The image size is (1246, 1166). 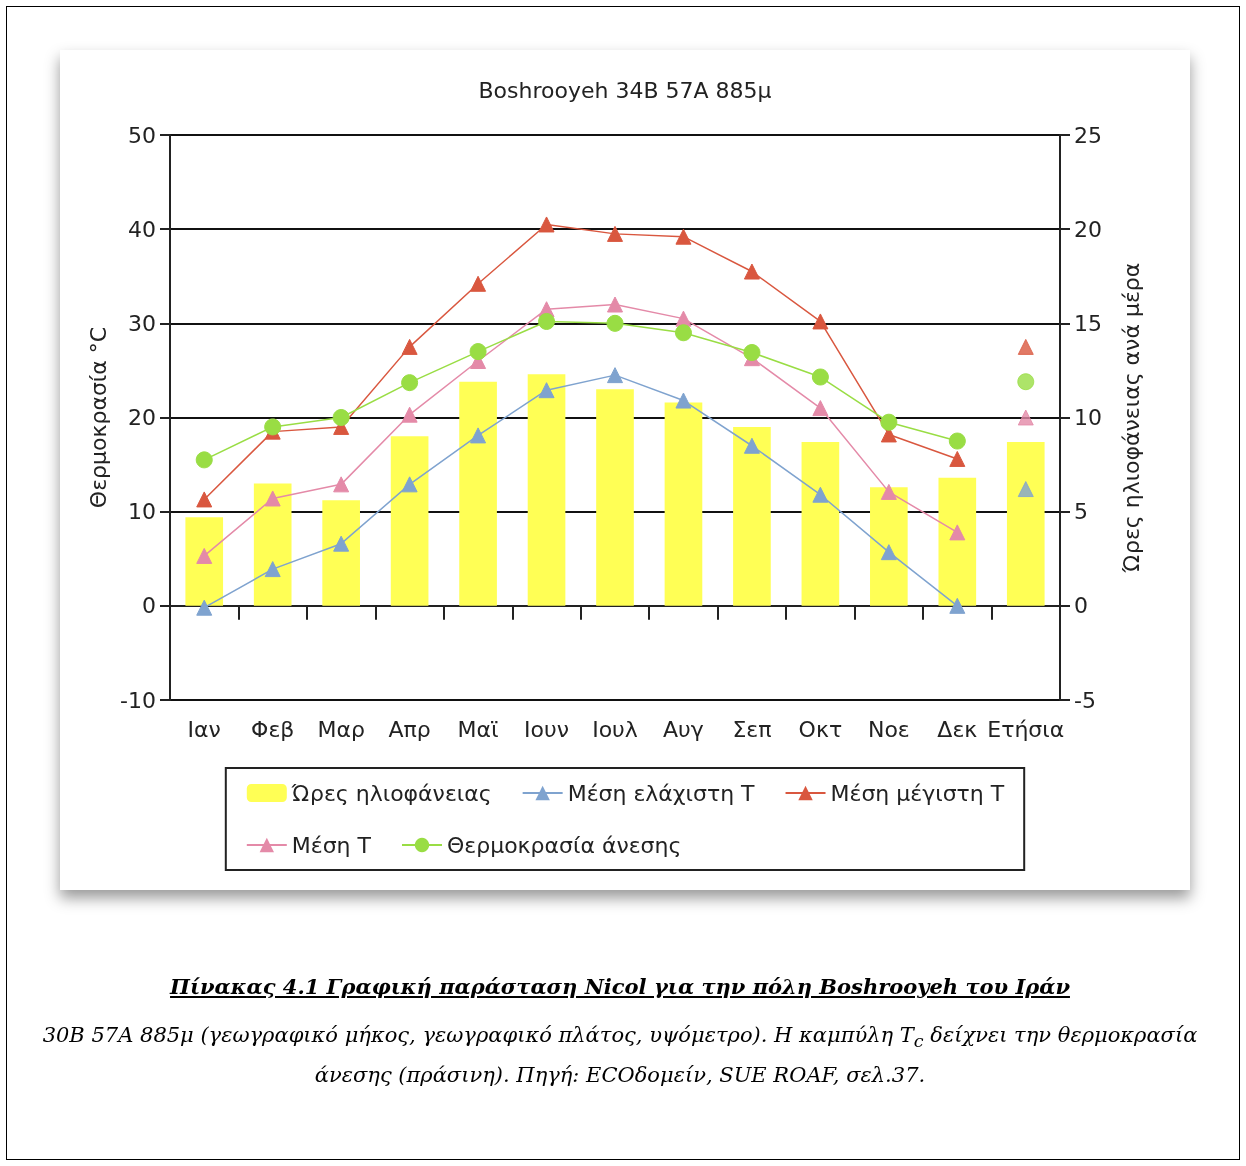 I want to click on y-tick-label: -10, so click(x=138, y=700).